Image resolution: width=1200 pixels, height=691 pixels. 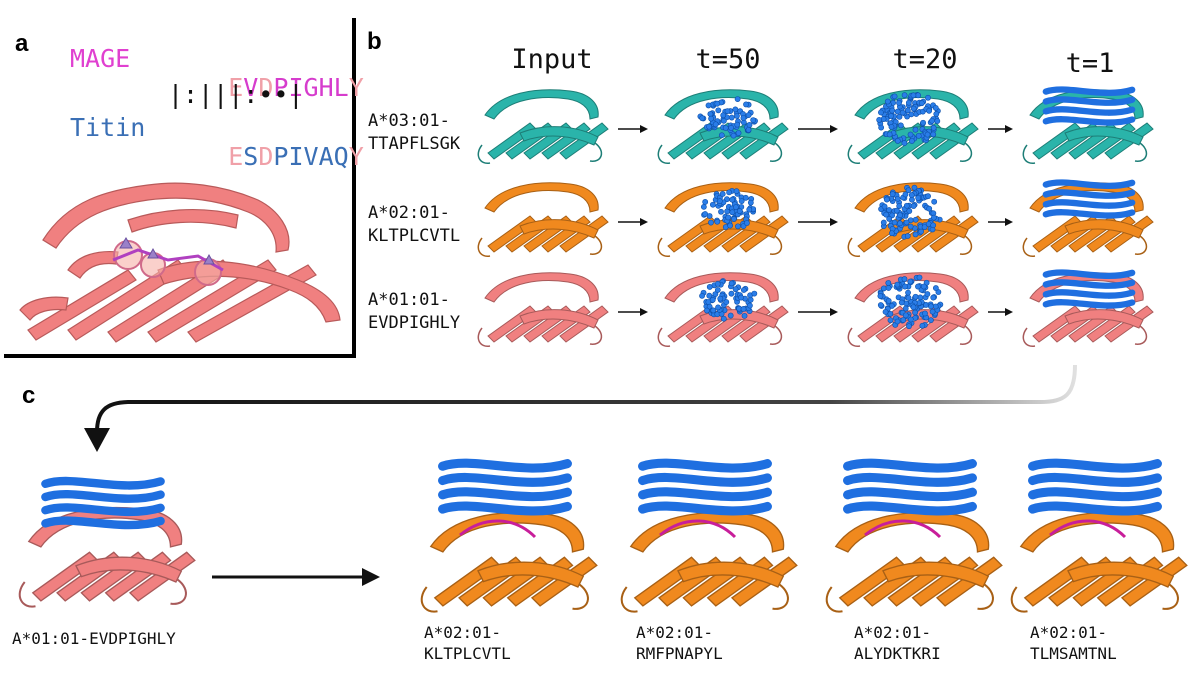 What do you see at coordinates (108, 127) in the screenshot?
I see `sequence-name-titin: Titin` at bounding box center [108, 127].